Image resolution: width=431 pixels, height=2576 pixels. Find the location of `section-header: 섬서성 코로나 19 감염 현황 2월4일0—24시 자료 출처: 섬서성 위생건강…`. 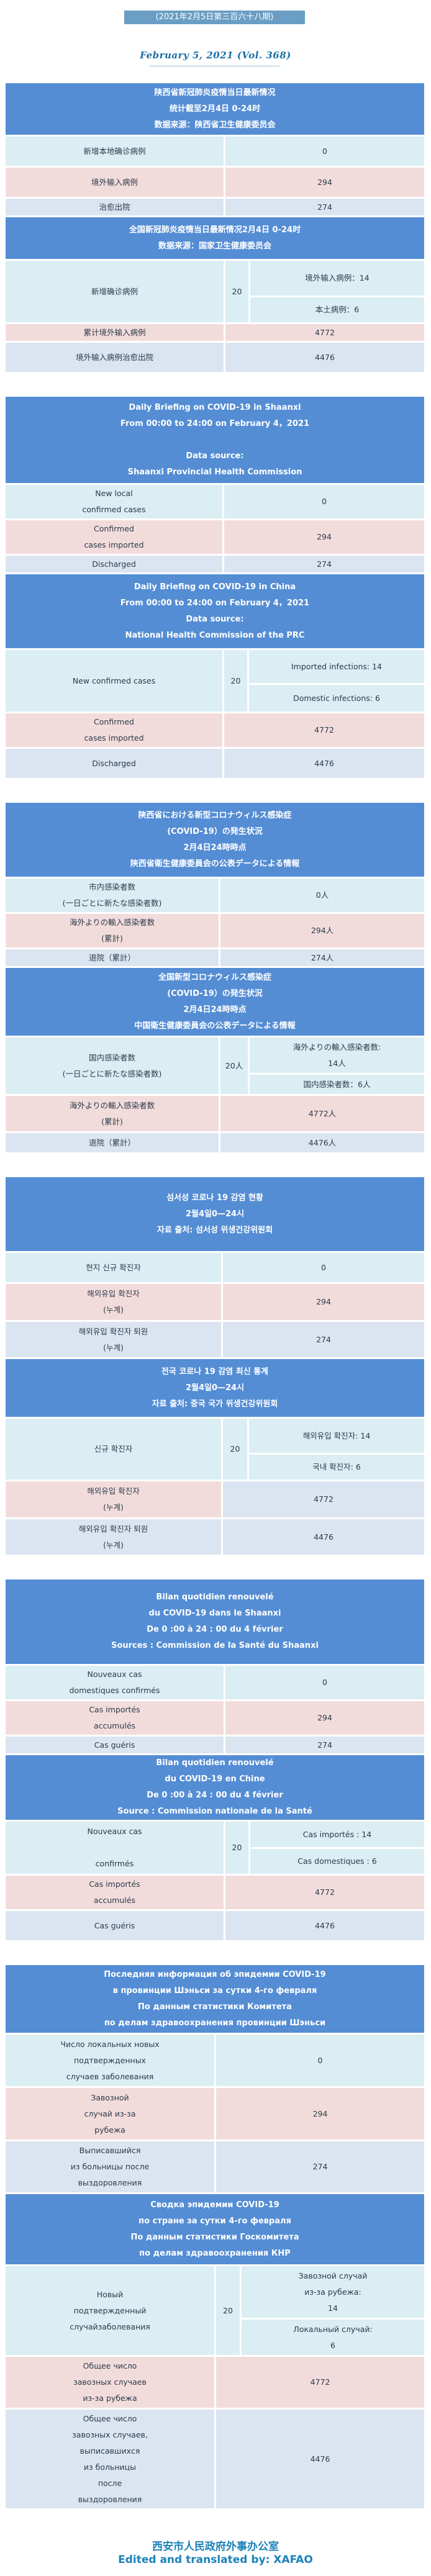

section-header: 섬서성 코로나 19 감염 현황 2월4일0—24시 자료 출처: 섬서성 위생건강… is located at coordinates (215, 1214).